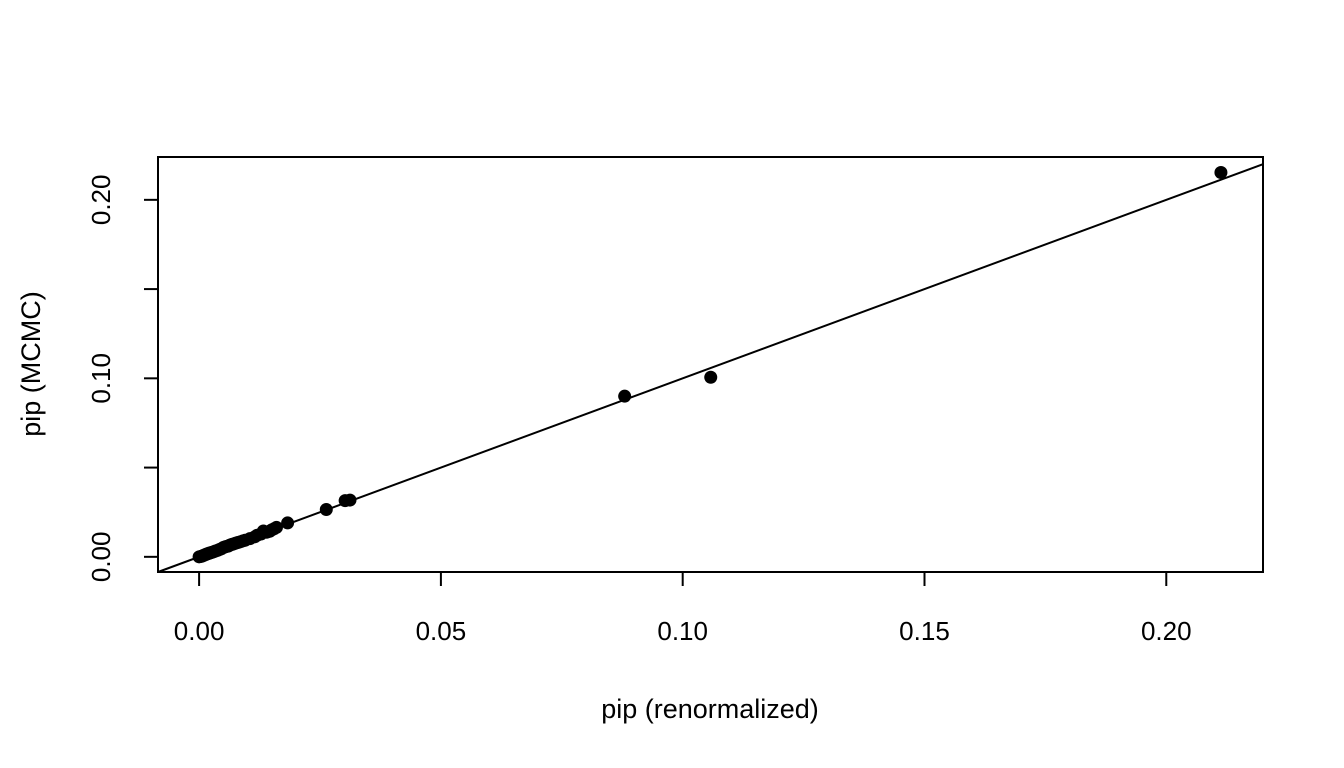 This screenshot has height=768, width=1344. Describe the element at coordinates (199, 631) in the screenshot. I see `x-tick-label: 0.00` at that location.